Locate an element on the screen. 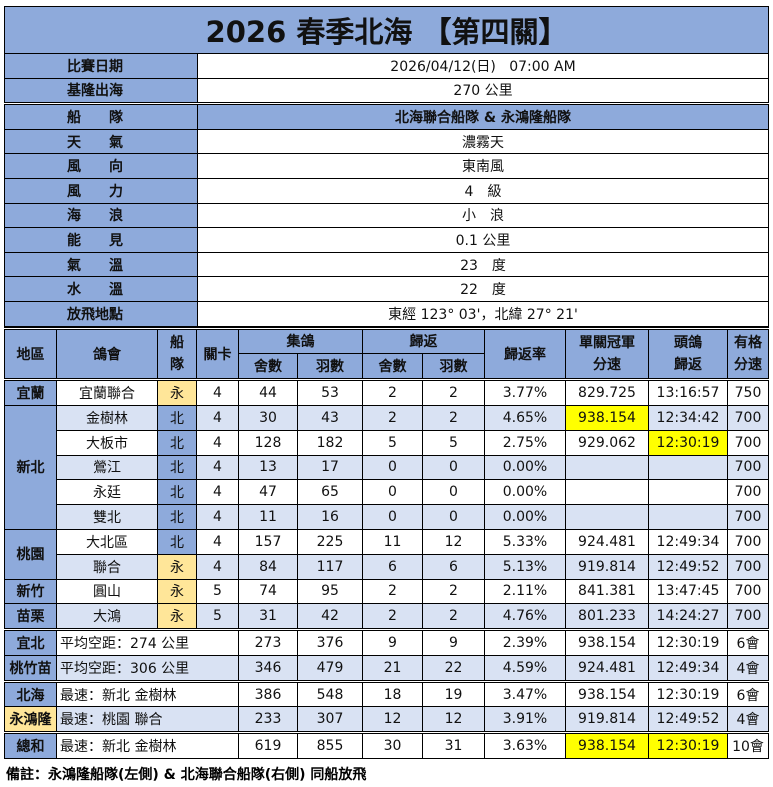 The height and width of the screenshot is (787, 773). col-collected-lofts: 舍數 is located at coordinates (268, 367).